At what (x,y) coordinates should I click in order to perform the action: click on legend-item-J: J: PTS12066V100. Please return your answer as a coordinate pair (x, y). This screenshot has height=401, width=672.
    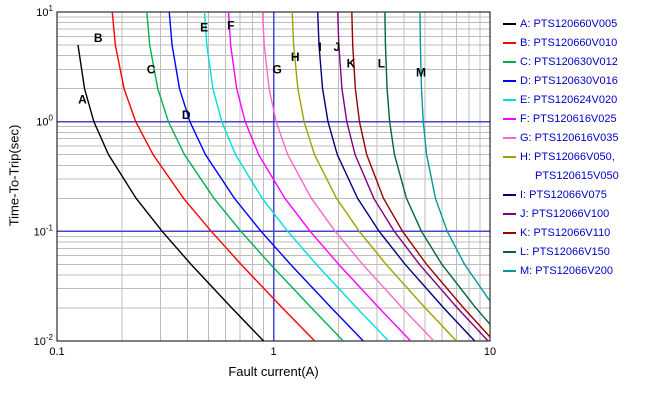
    Looking at the image, I should click on (561, 213).